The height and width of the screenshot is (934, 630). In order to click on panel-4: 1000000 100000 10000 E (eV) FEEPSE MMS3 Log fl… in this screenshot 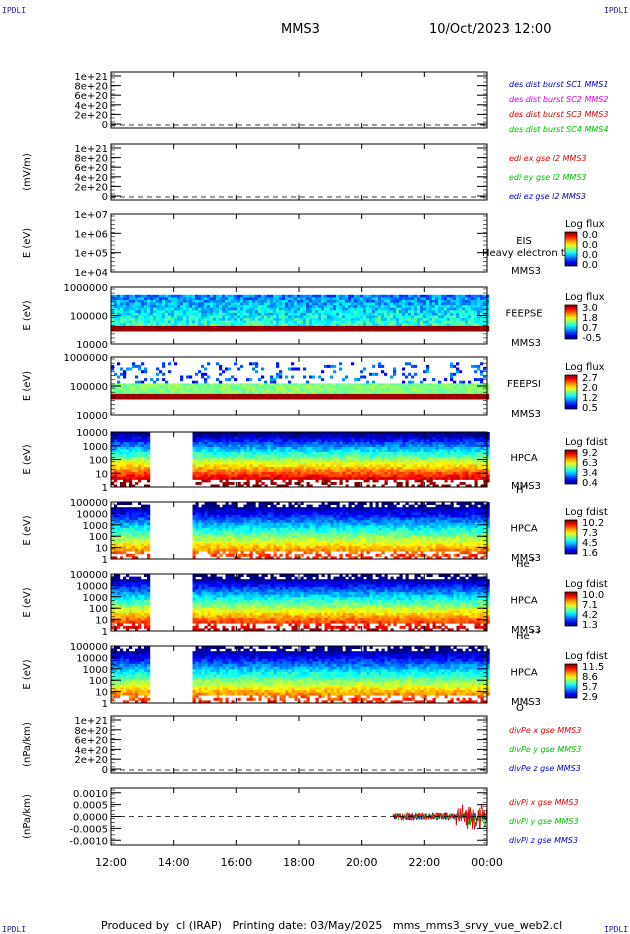, I will do `click(313, 317)`.